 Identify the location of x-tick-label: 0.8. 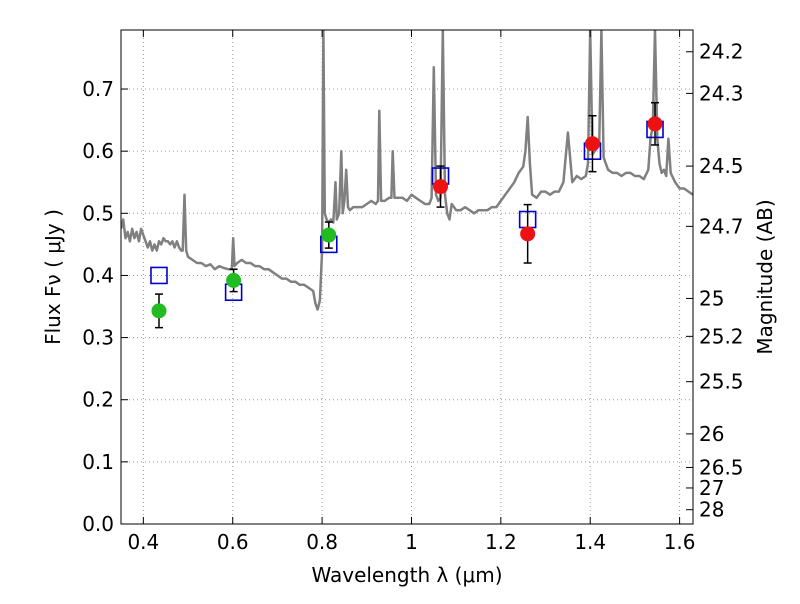
(322, 542).